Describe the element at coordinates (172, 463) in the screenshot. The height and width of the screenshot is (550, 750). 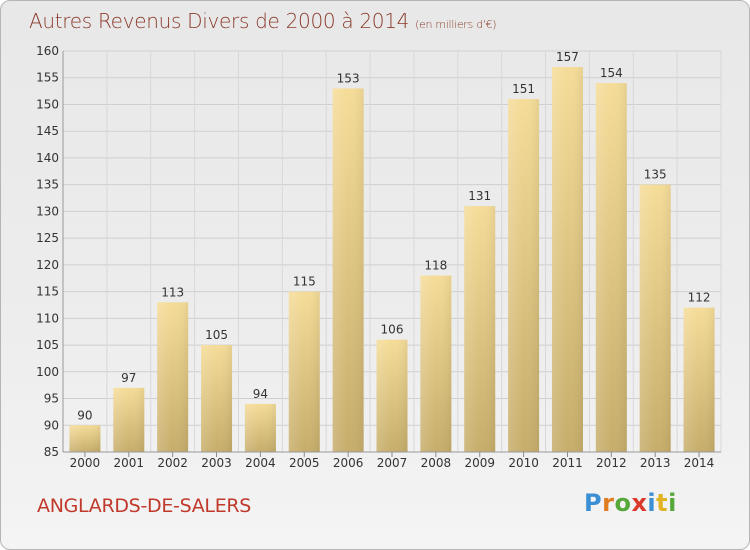
I see `x-tick-label: 2002` at that location.